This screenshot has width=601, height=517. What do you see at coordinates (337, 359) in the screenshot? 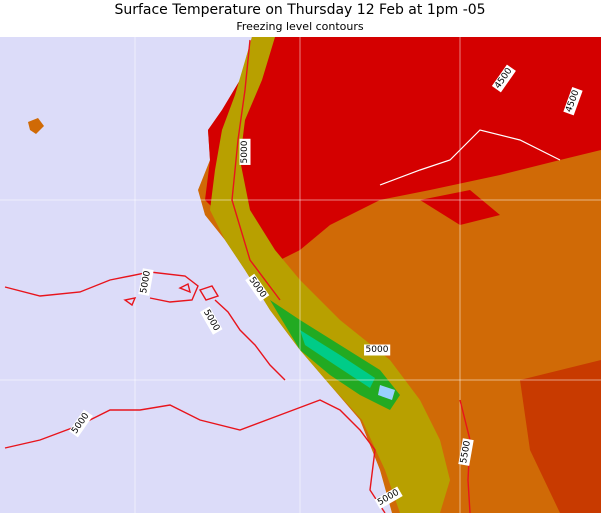
I see `cold-highland` at bounding box center [337, 359].